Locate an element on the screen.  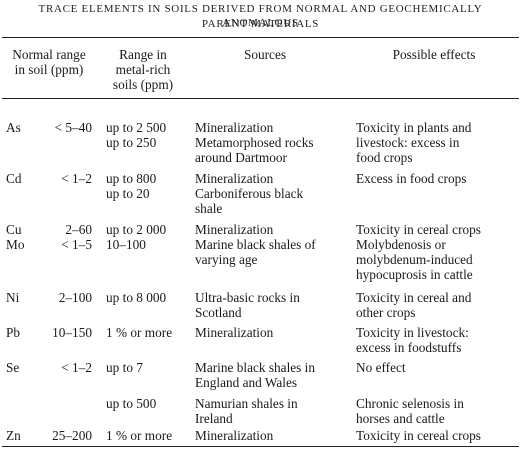
row-10-source: Mineralization is located at coordinates (234, 435).